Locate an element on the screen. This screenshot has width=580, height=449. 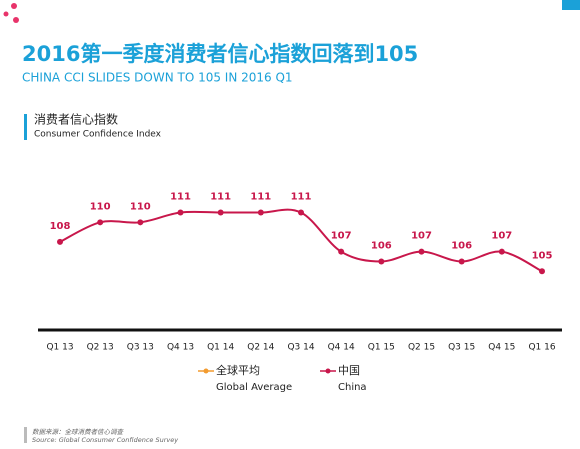
source: 数据来源：全球消费者信心调查 is located at coordinates (78, 432).